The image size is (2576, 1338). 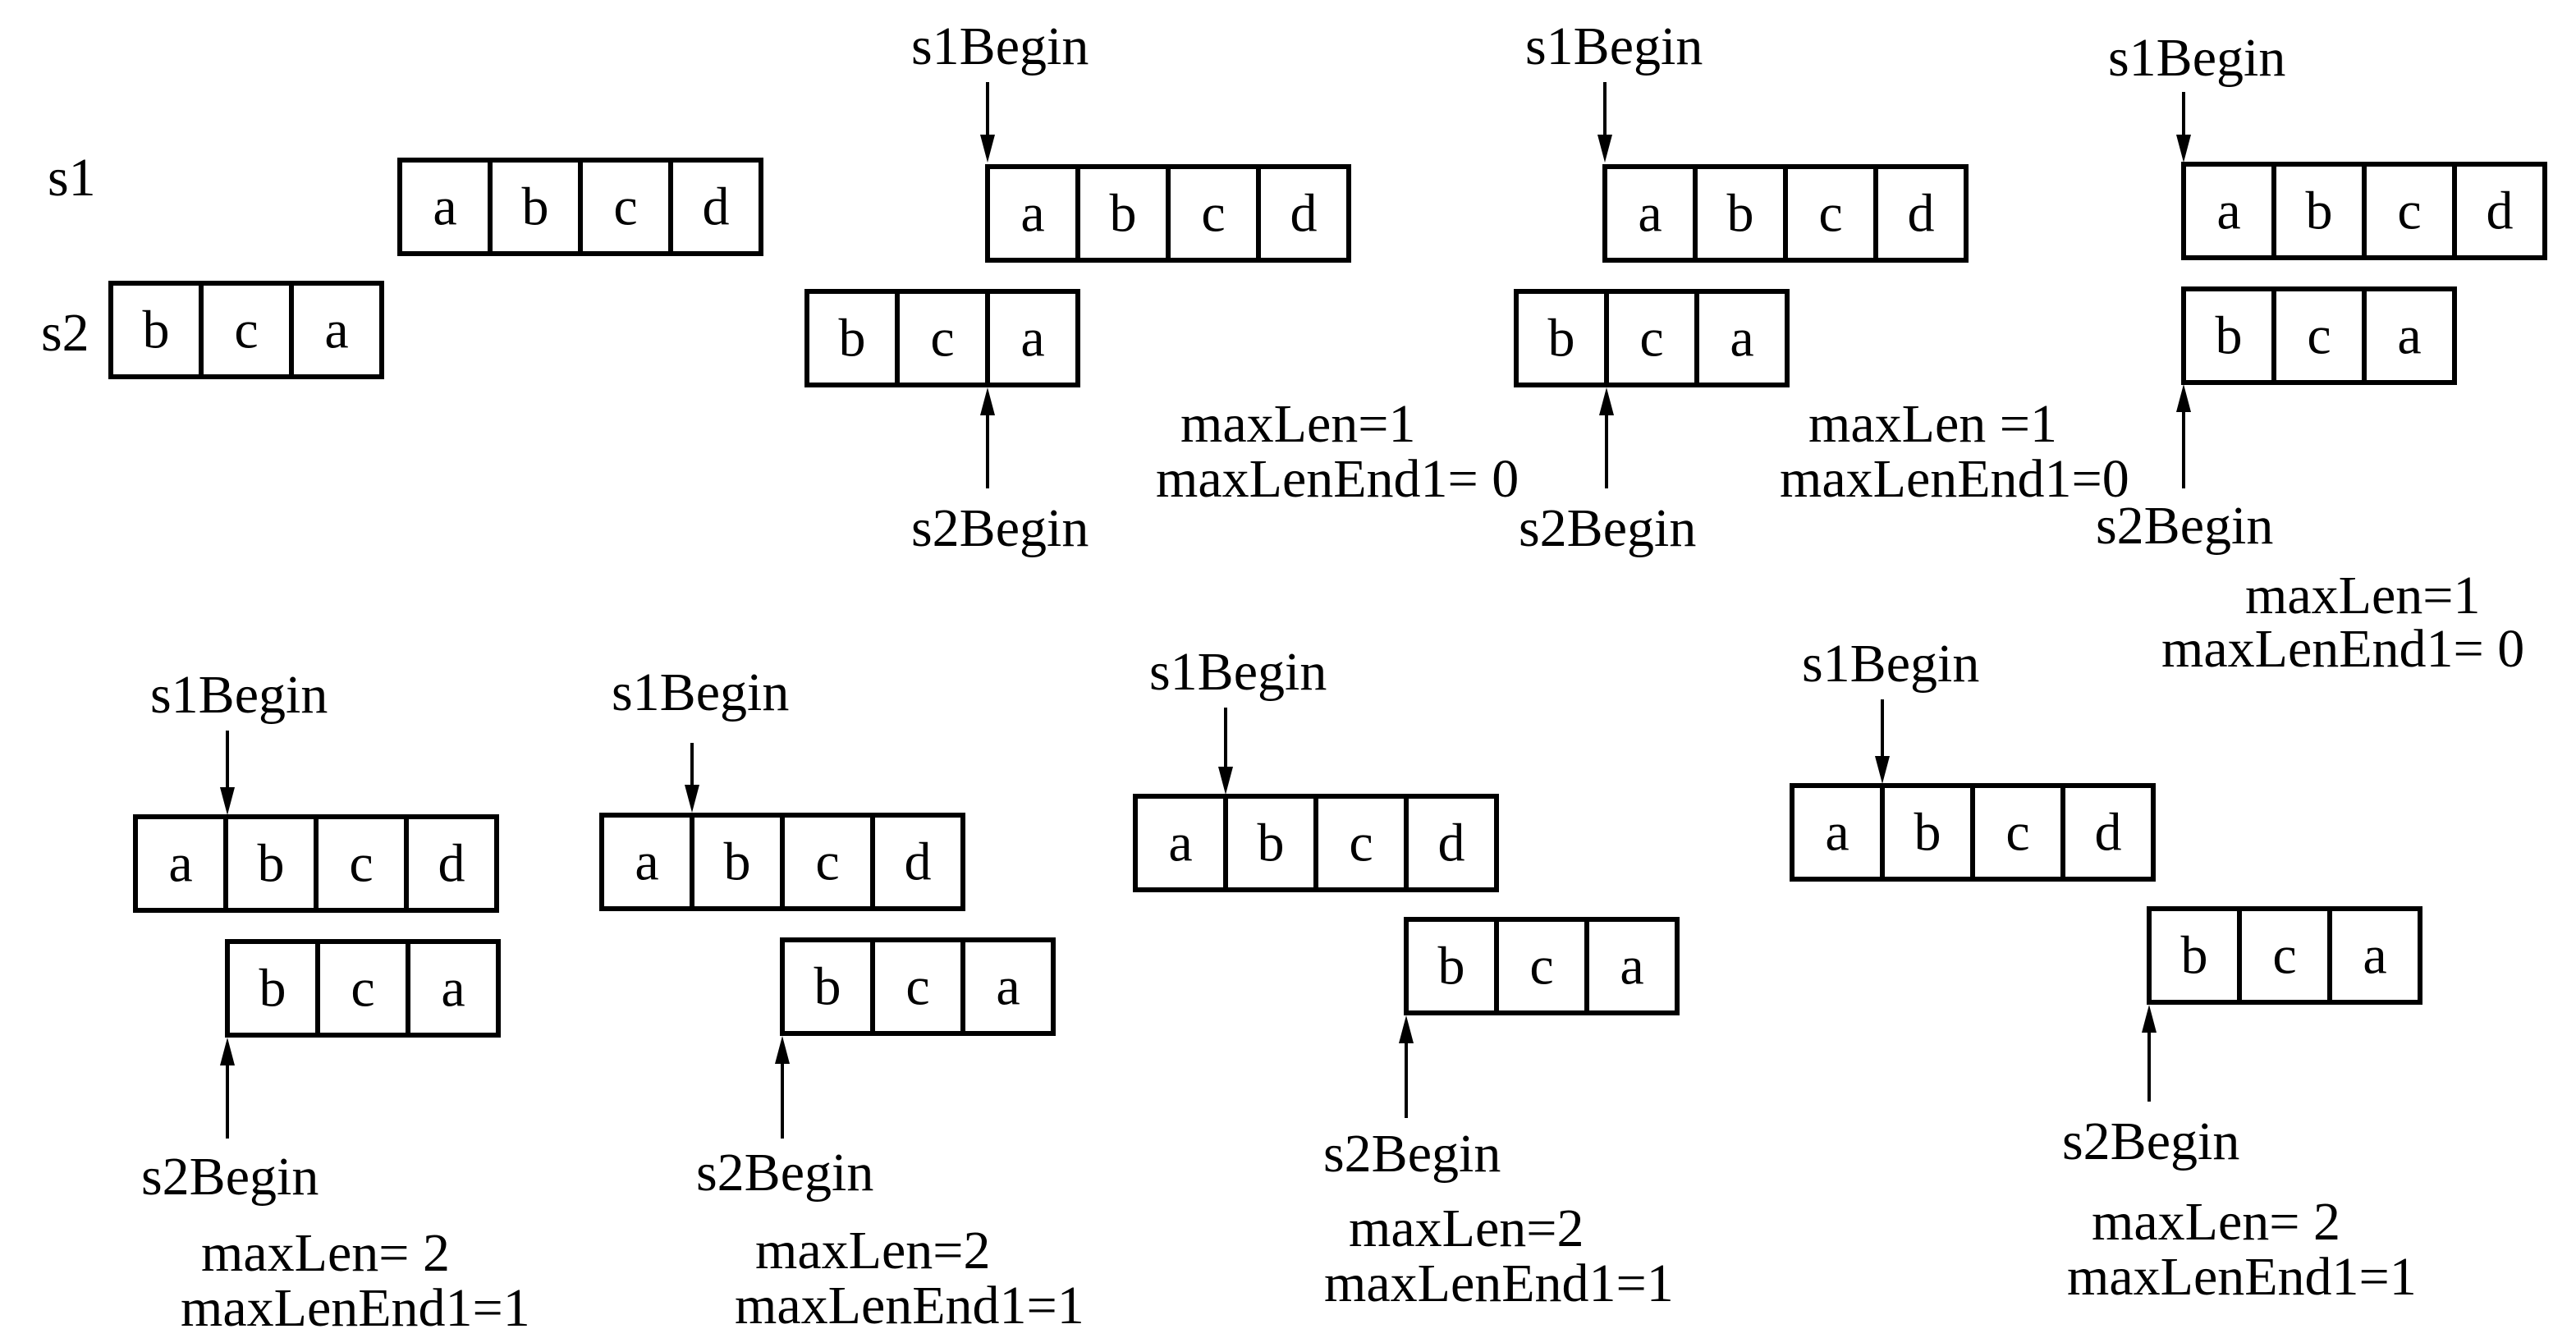 I want to click on result-max-len-end: maxLenEnd1= 0, so click(x=1338, y=479).